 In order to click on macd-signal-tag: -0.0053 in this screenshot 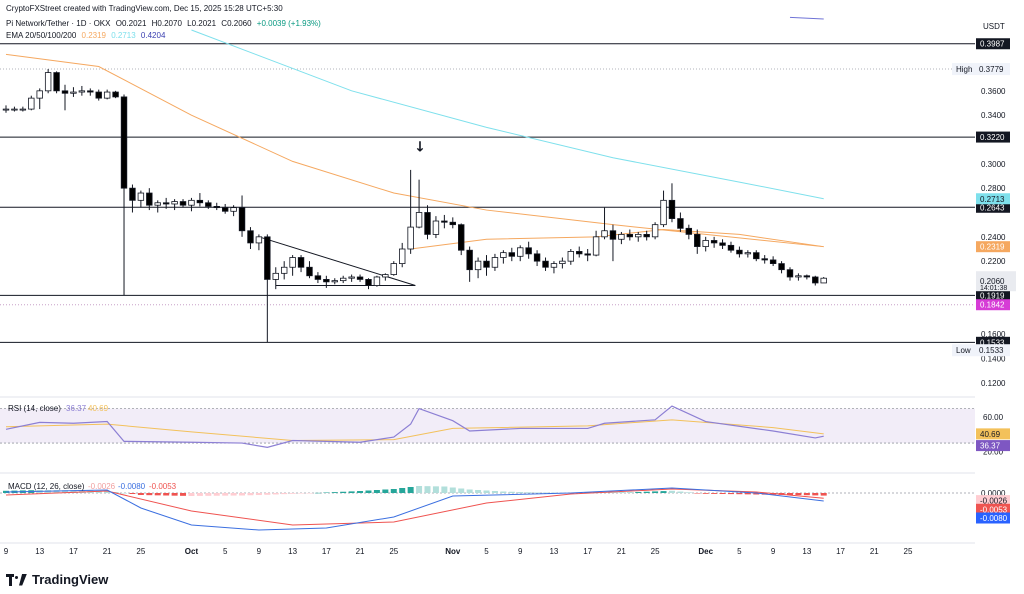, I will do `click(993, 509)`.